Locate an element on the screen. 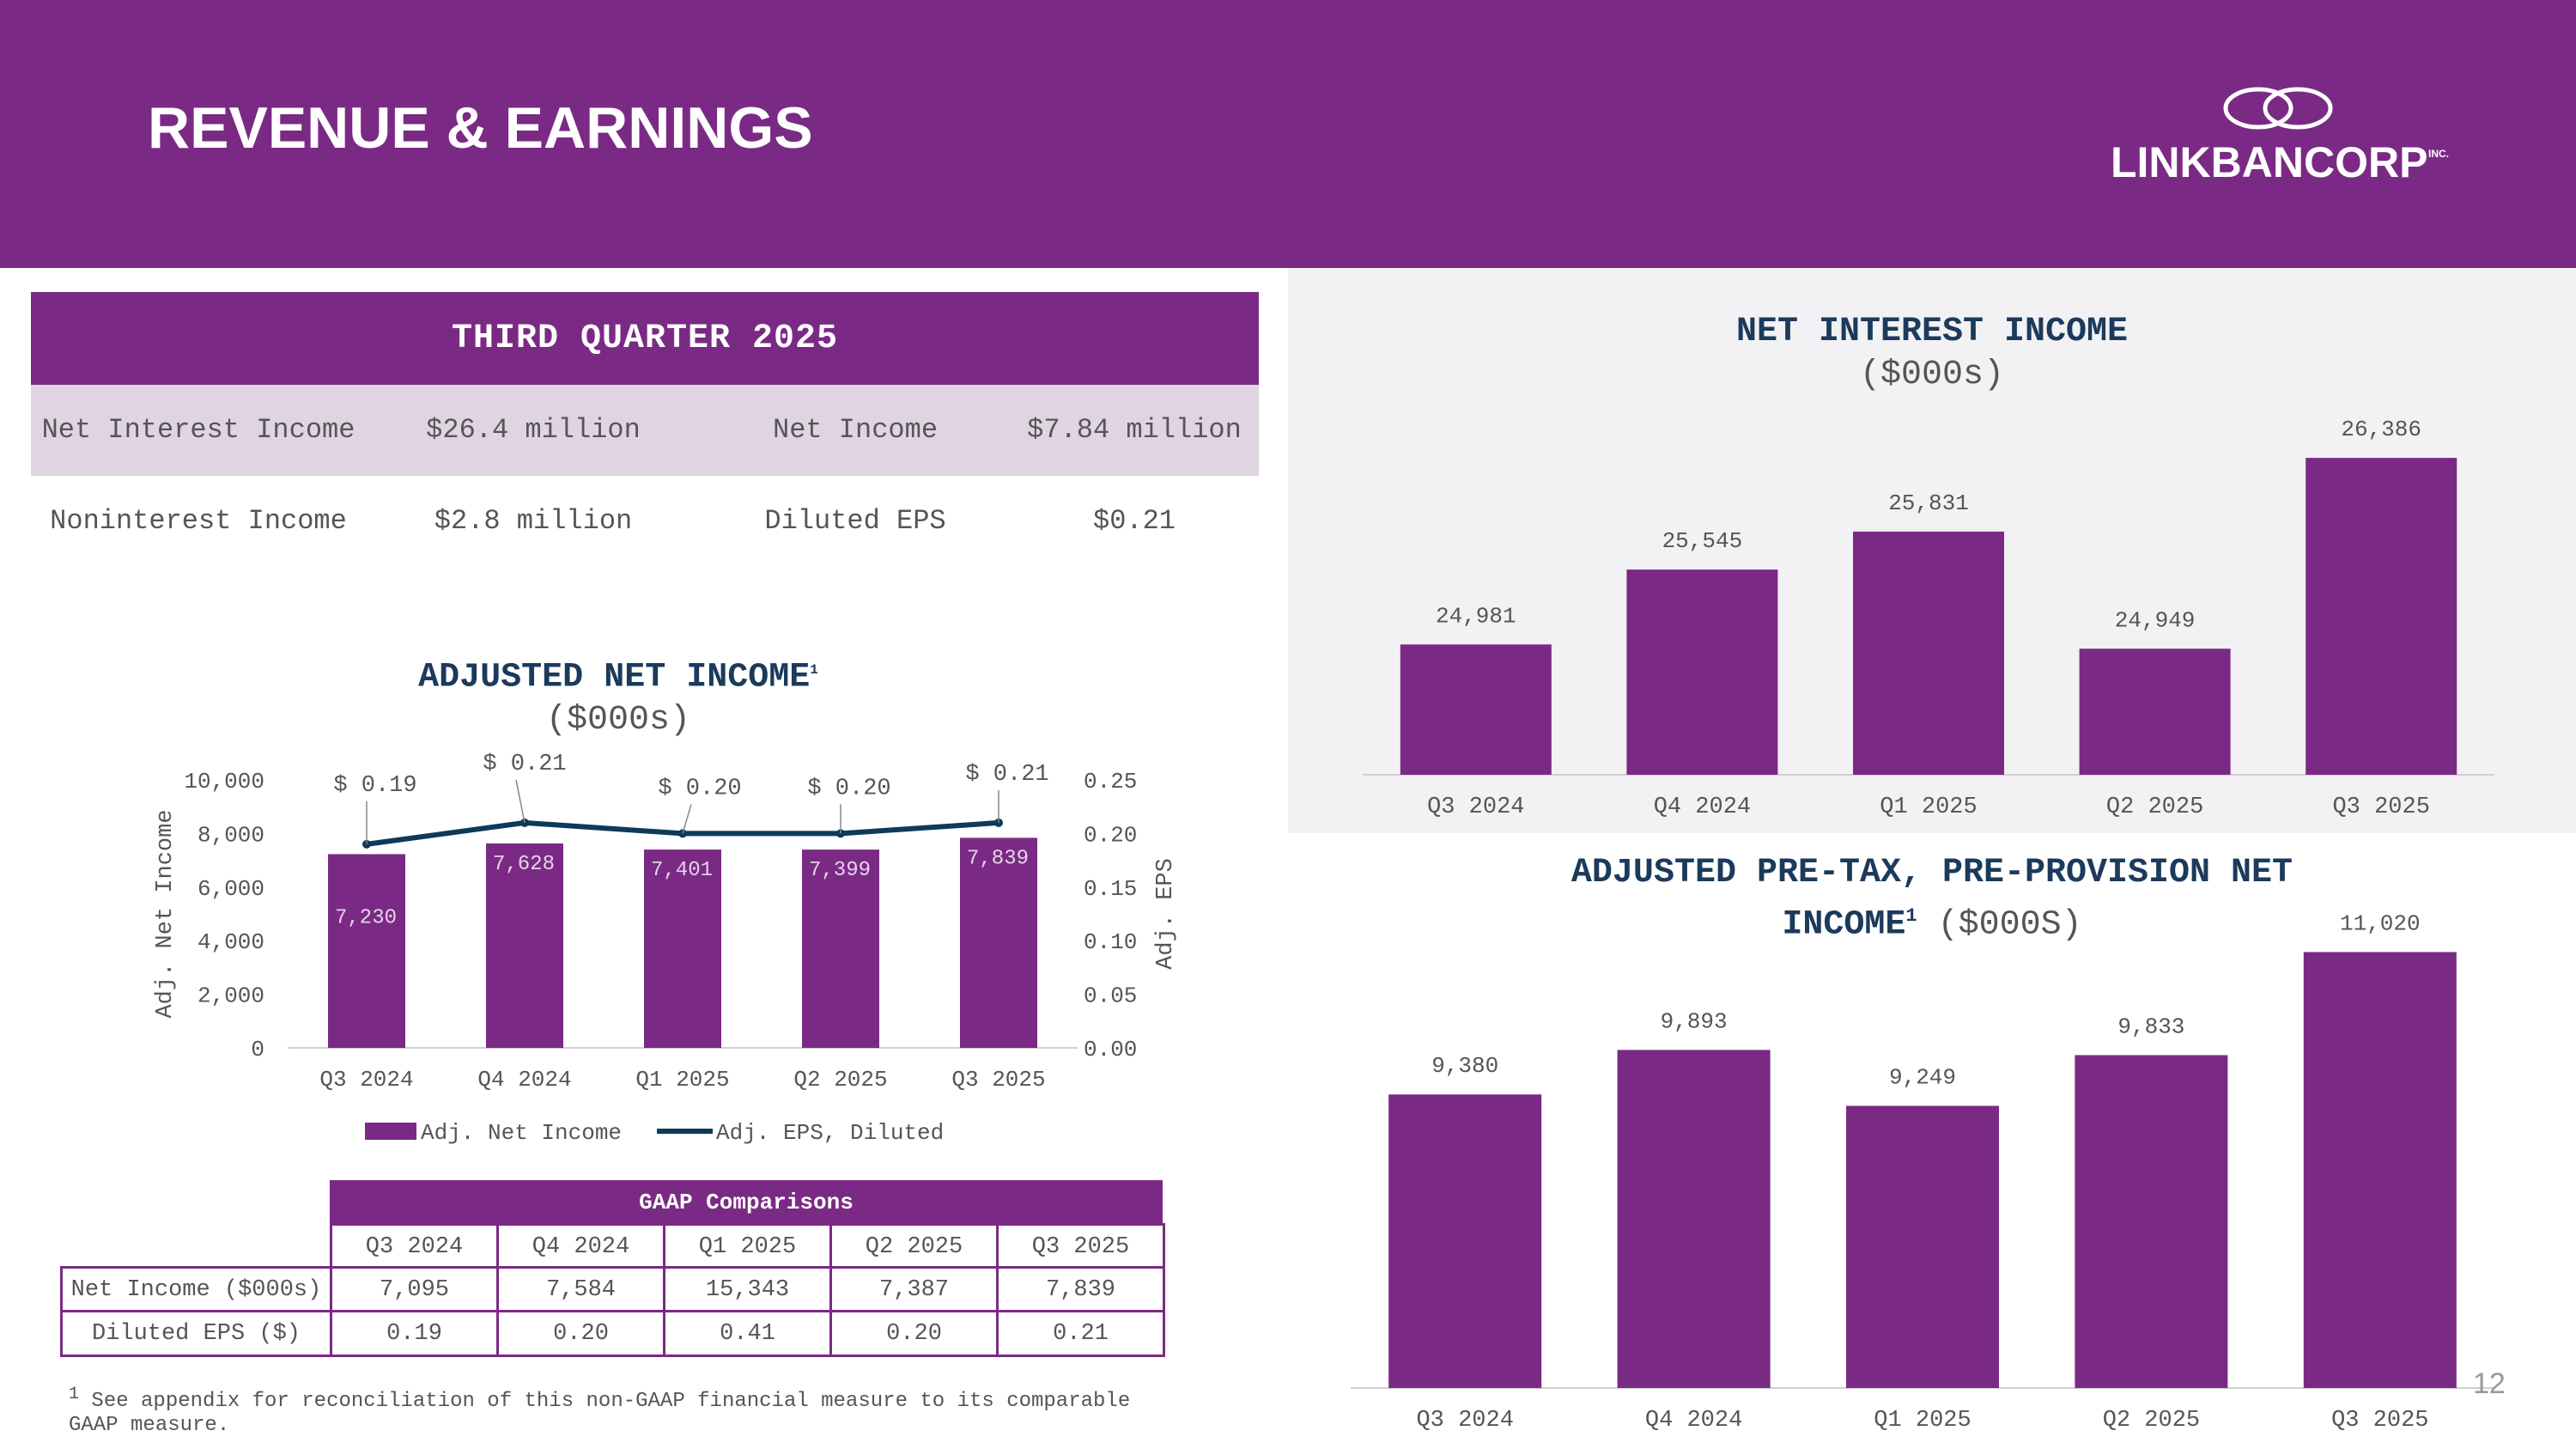  logo-wordmark: LINKBANCORP is located at coordinates (2269, 162).